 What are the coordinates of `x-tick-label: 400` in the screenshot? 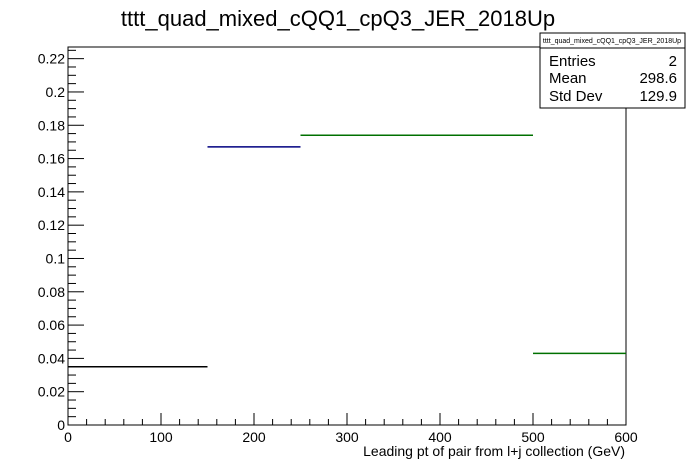 It's located at (440, 437).